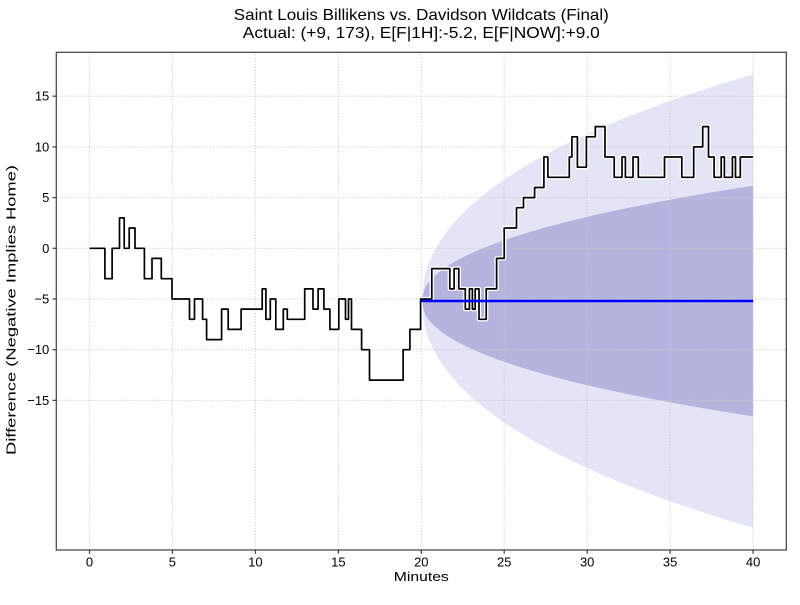  I want to click on svg-text: −10, so click(38, 349).